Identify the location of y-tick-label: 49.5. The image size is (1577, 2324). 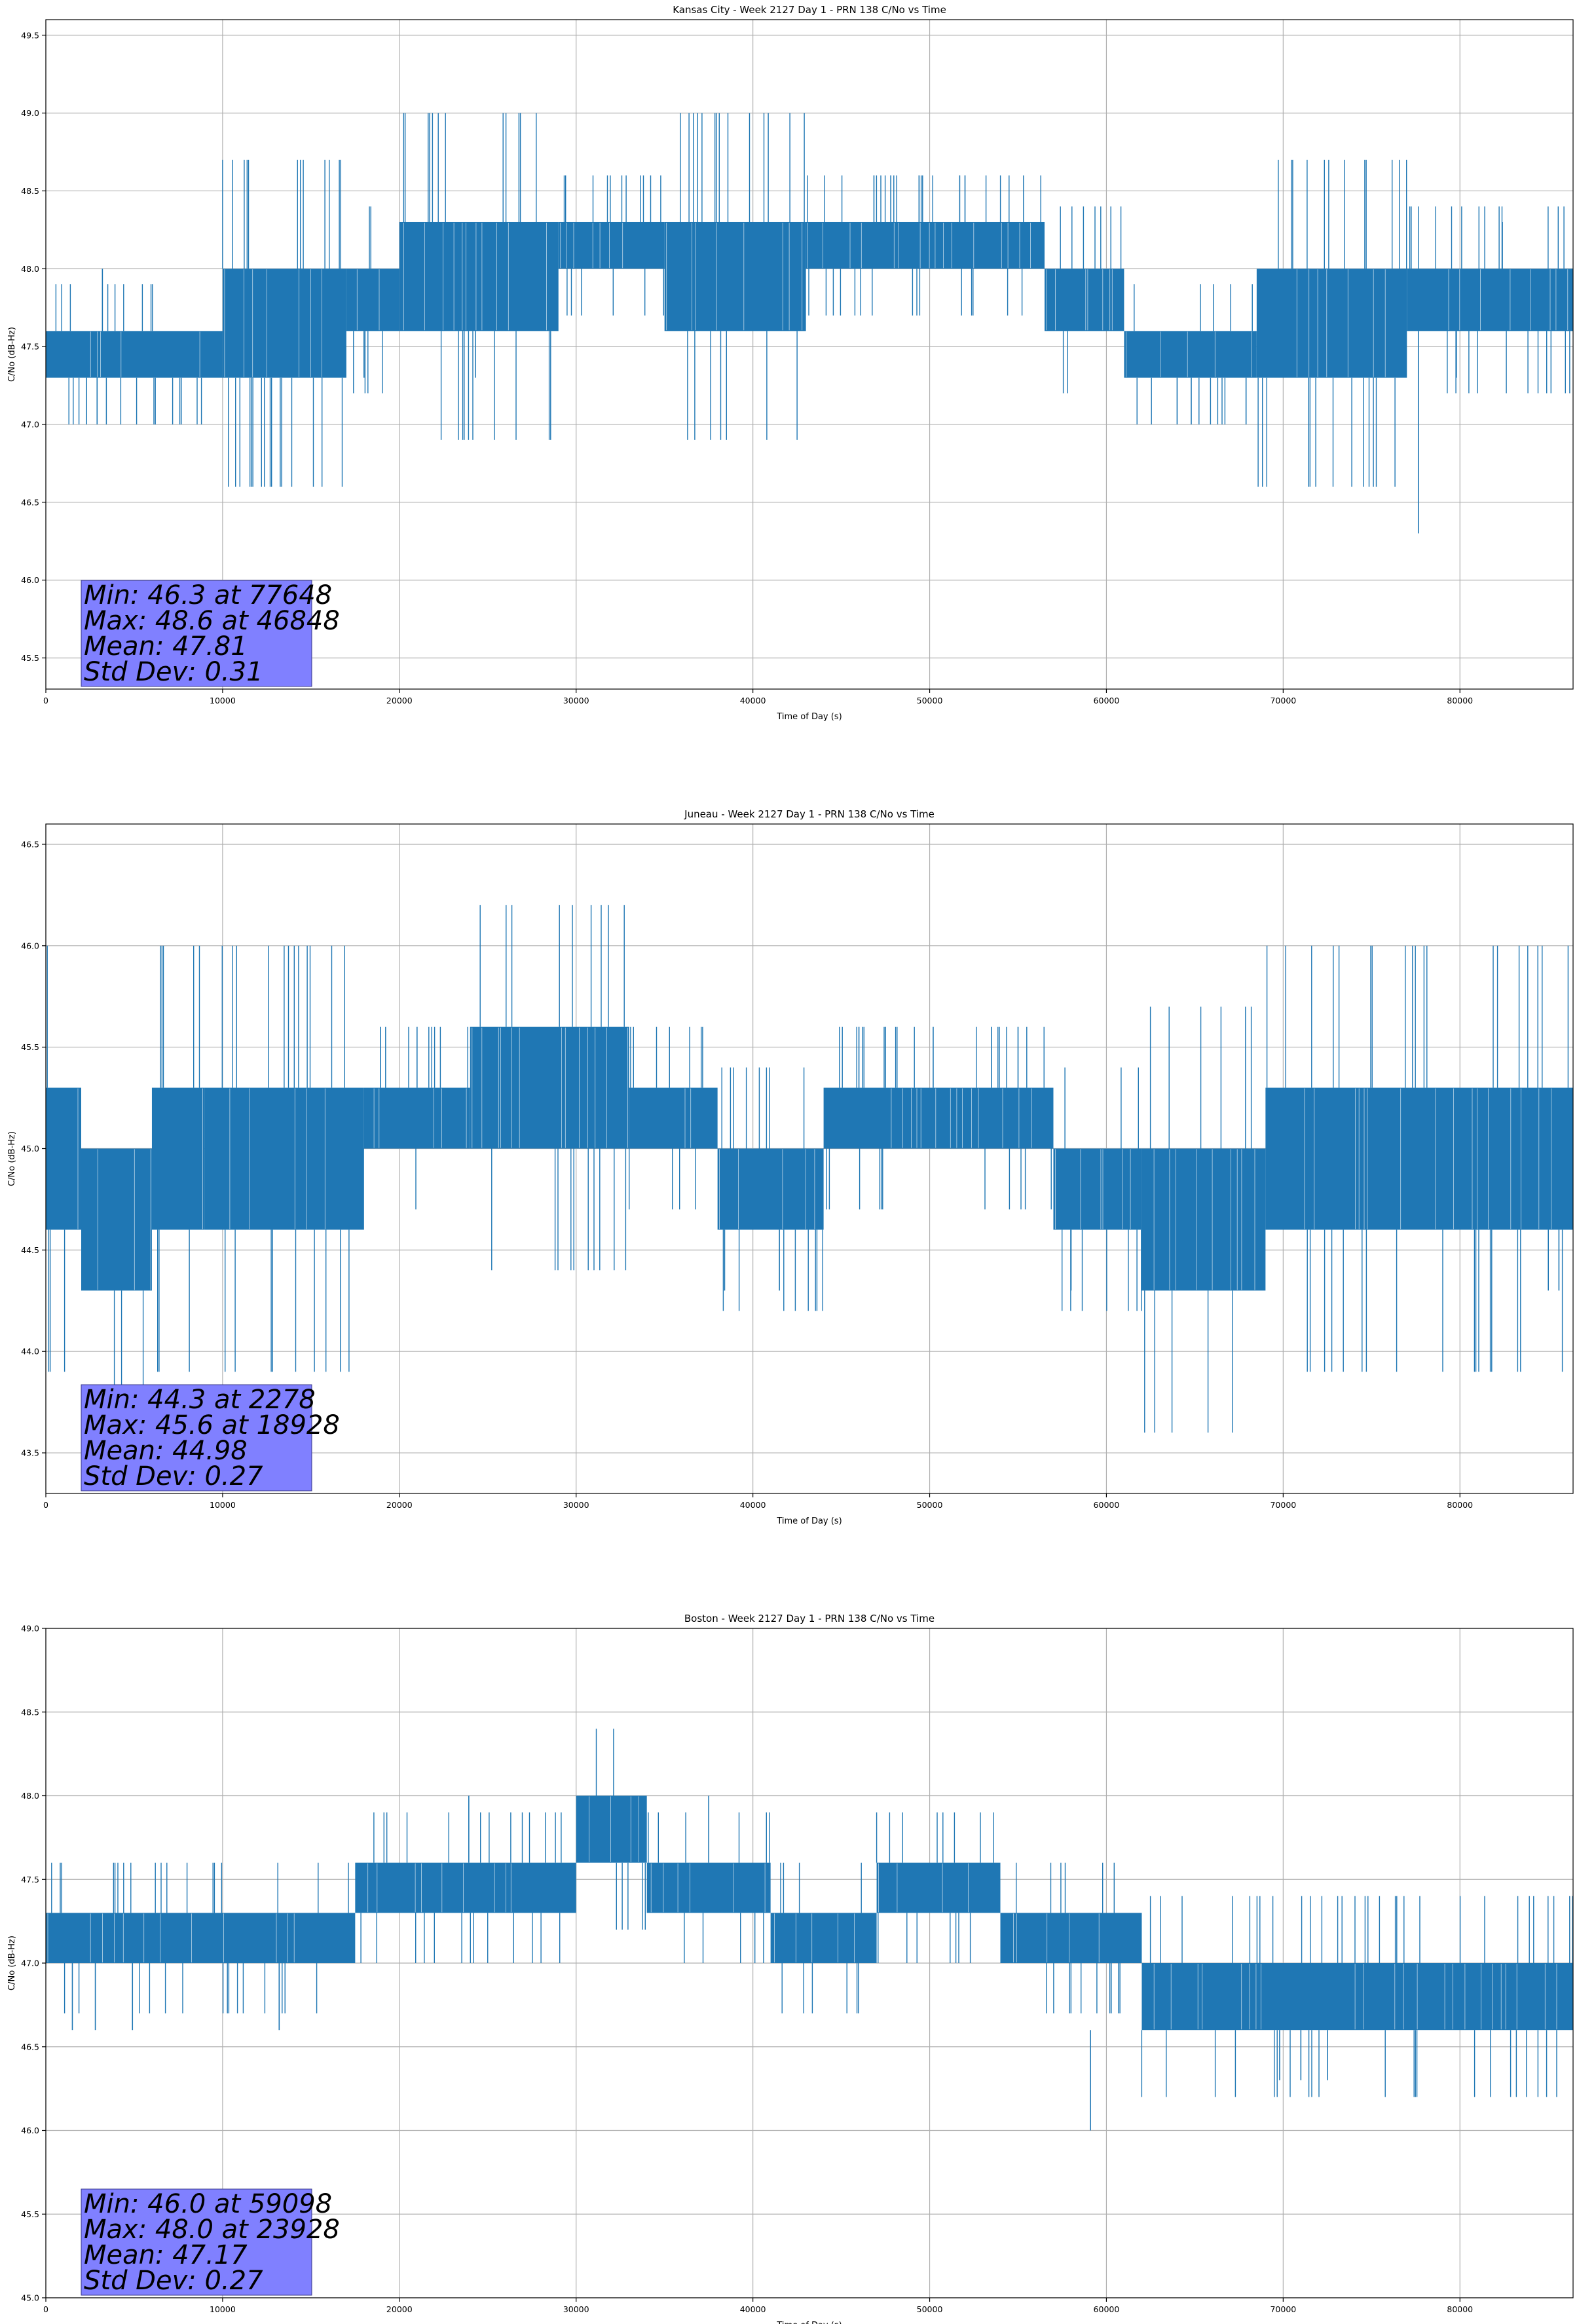
(30, 35).